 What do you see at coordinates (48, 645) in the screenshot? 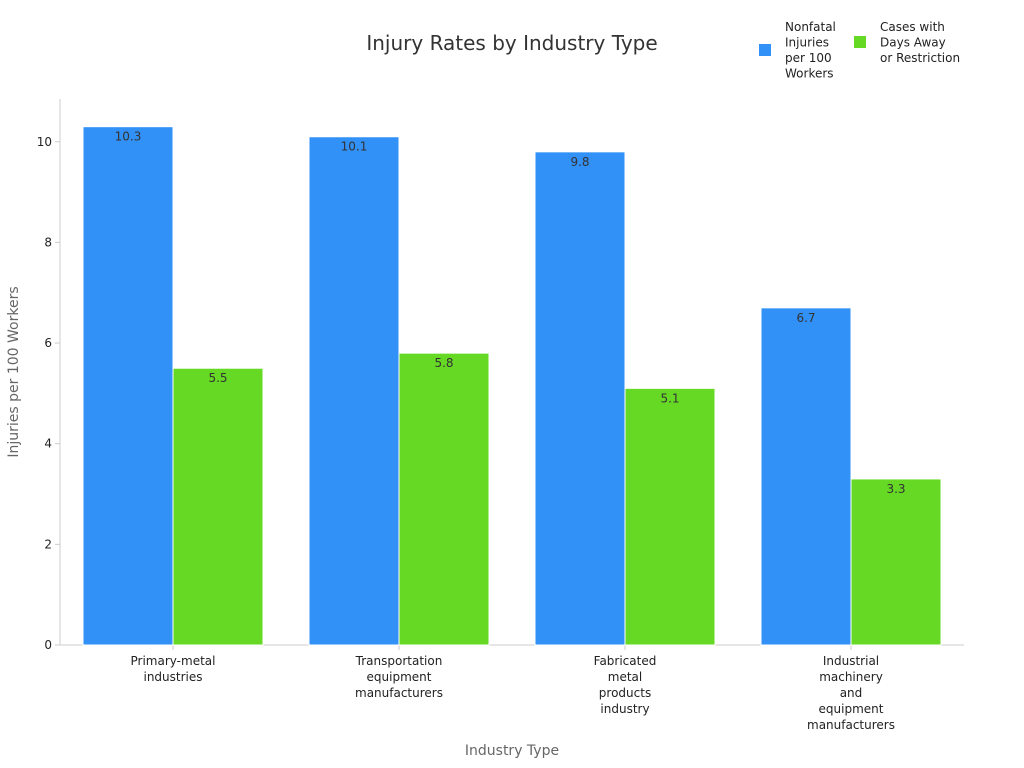
I see `y-tick-label: 0` at bounding box center [48, 645].